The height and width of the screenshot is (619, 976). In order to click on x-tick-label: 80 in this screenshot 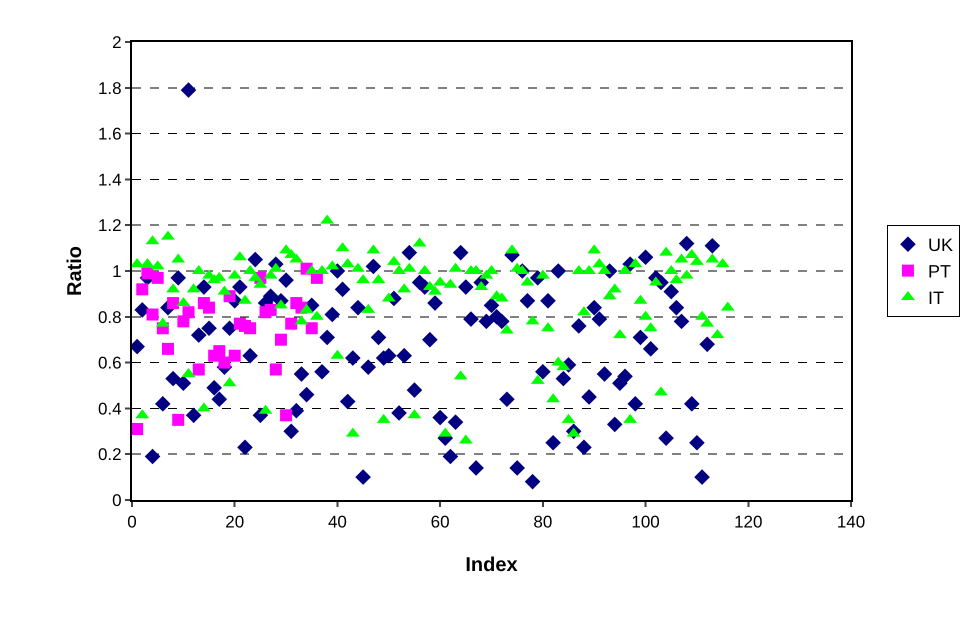, I will do `click(542, 522)`.